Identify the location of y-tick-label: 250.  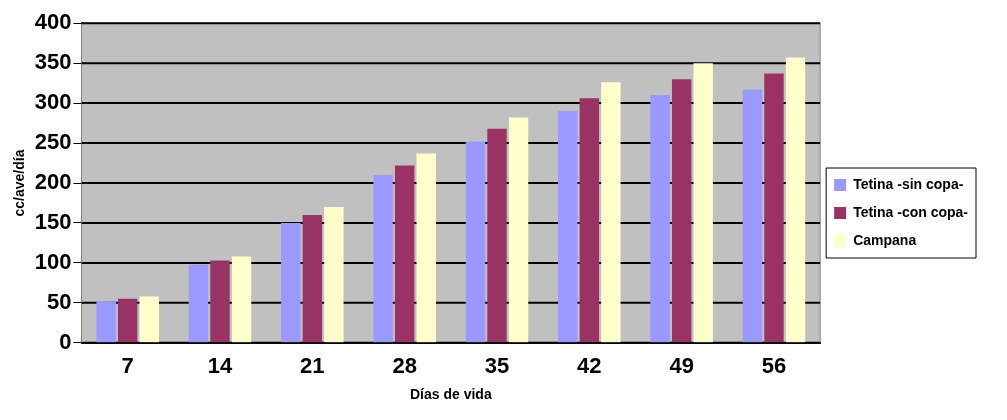
(53, 142).